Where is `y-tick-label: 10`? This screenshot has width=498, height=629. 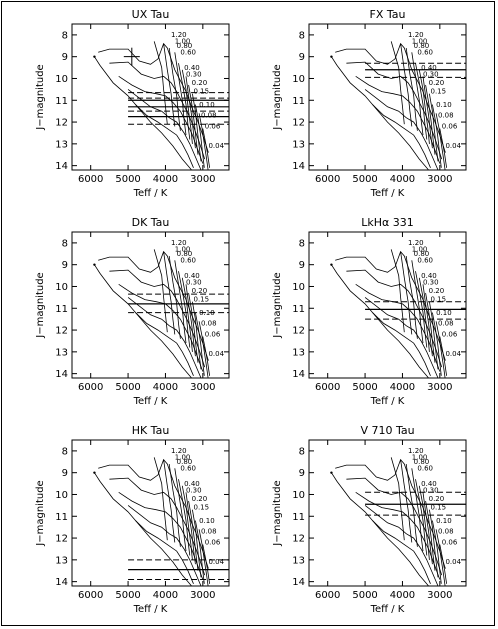 y-tick-label: 10 is located at coordinates (298, 287).